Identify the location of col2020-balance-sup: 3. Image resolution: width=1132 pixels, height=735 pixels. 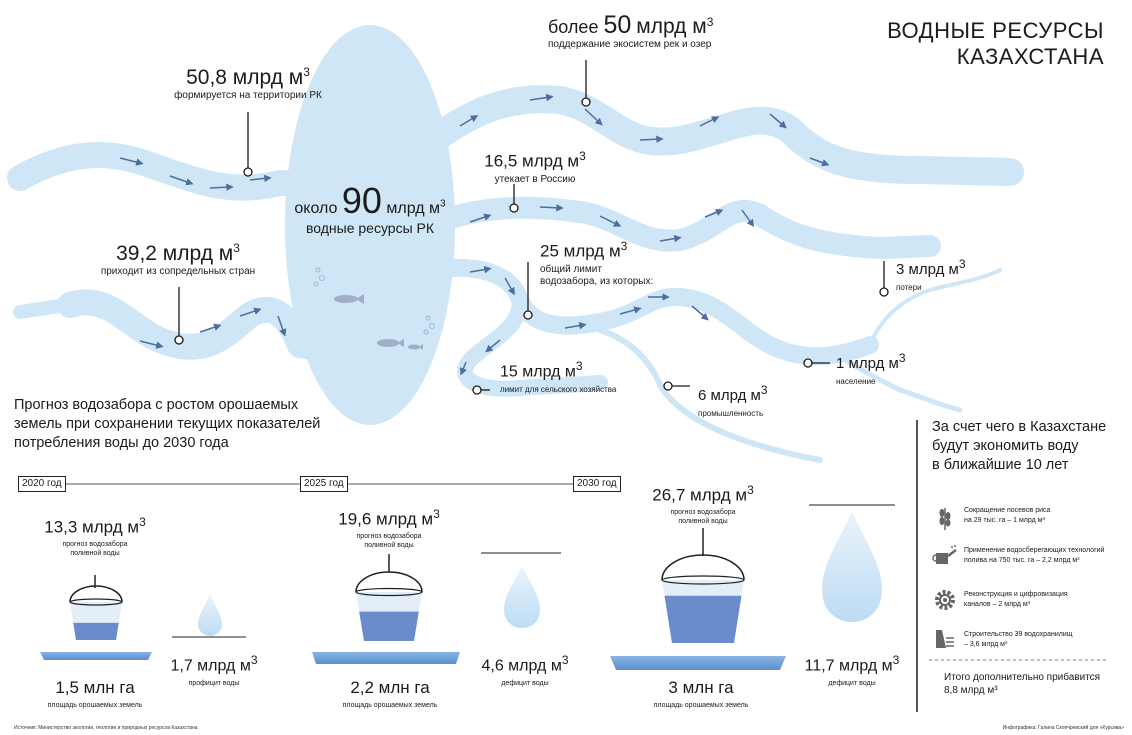
(254, 660).